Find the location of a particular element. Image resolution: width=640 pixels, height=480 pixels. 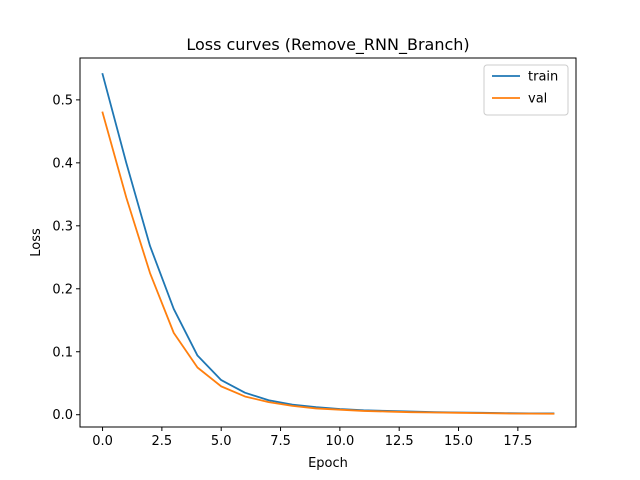

y-axis-label: Loss is located at coordinates (36, 242).